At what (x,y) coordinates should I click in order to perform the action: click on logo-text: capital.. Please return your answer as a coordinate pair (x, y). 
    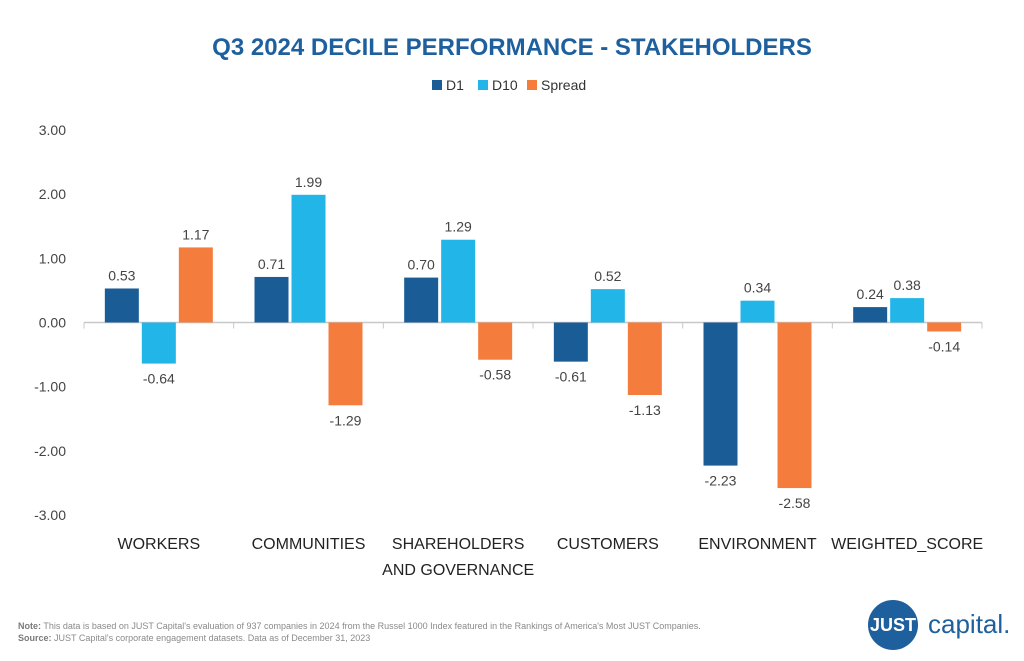
    Looking at the image, I should click on (969, 624).